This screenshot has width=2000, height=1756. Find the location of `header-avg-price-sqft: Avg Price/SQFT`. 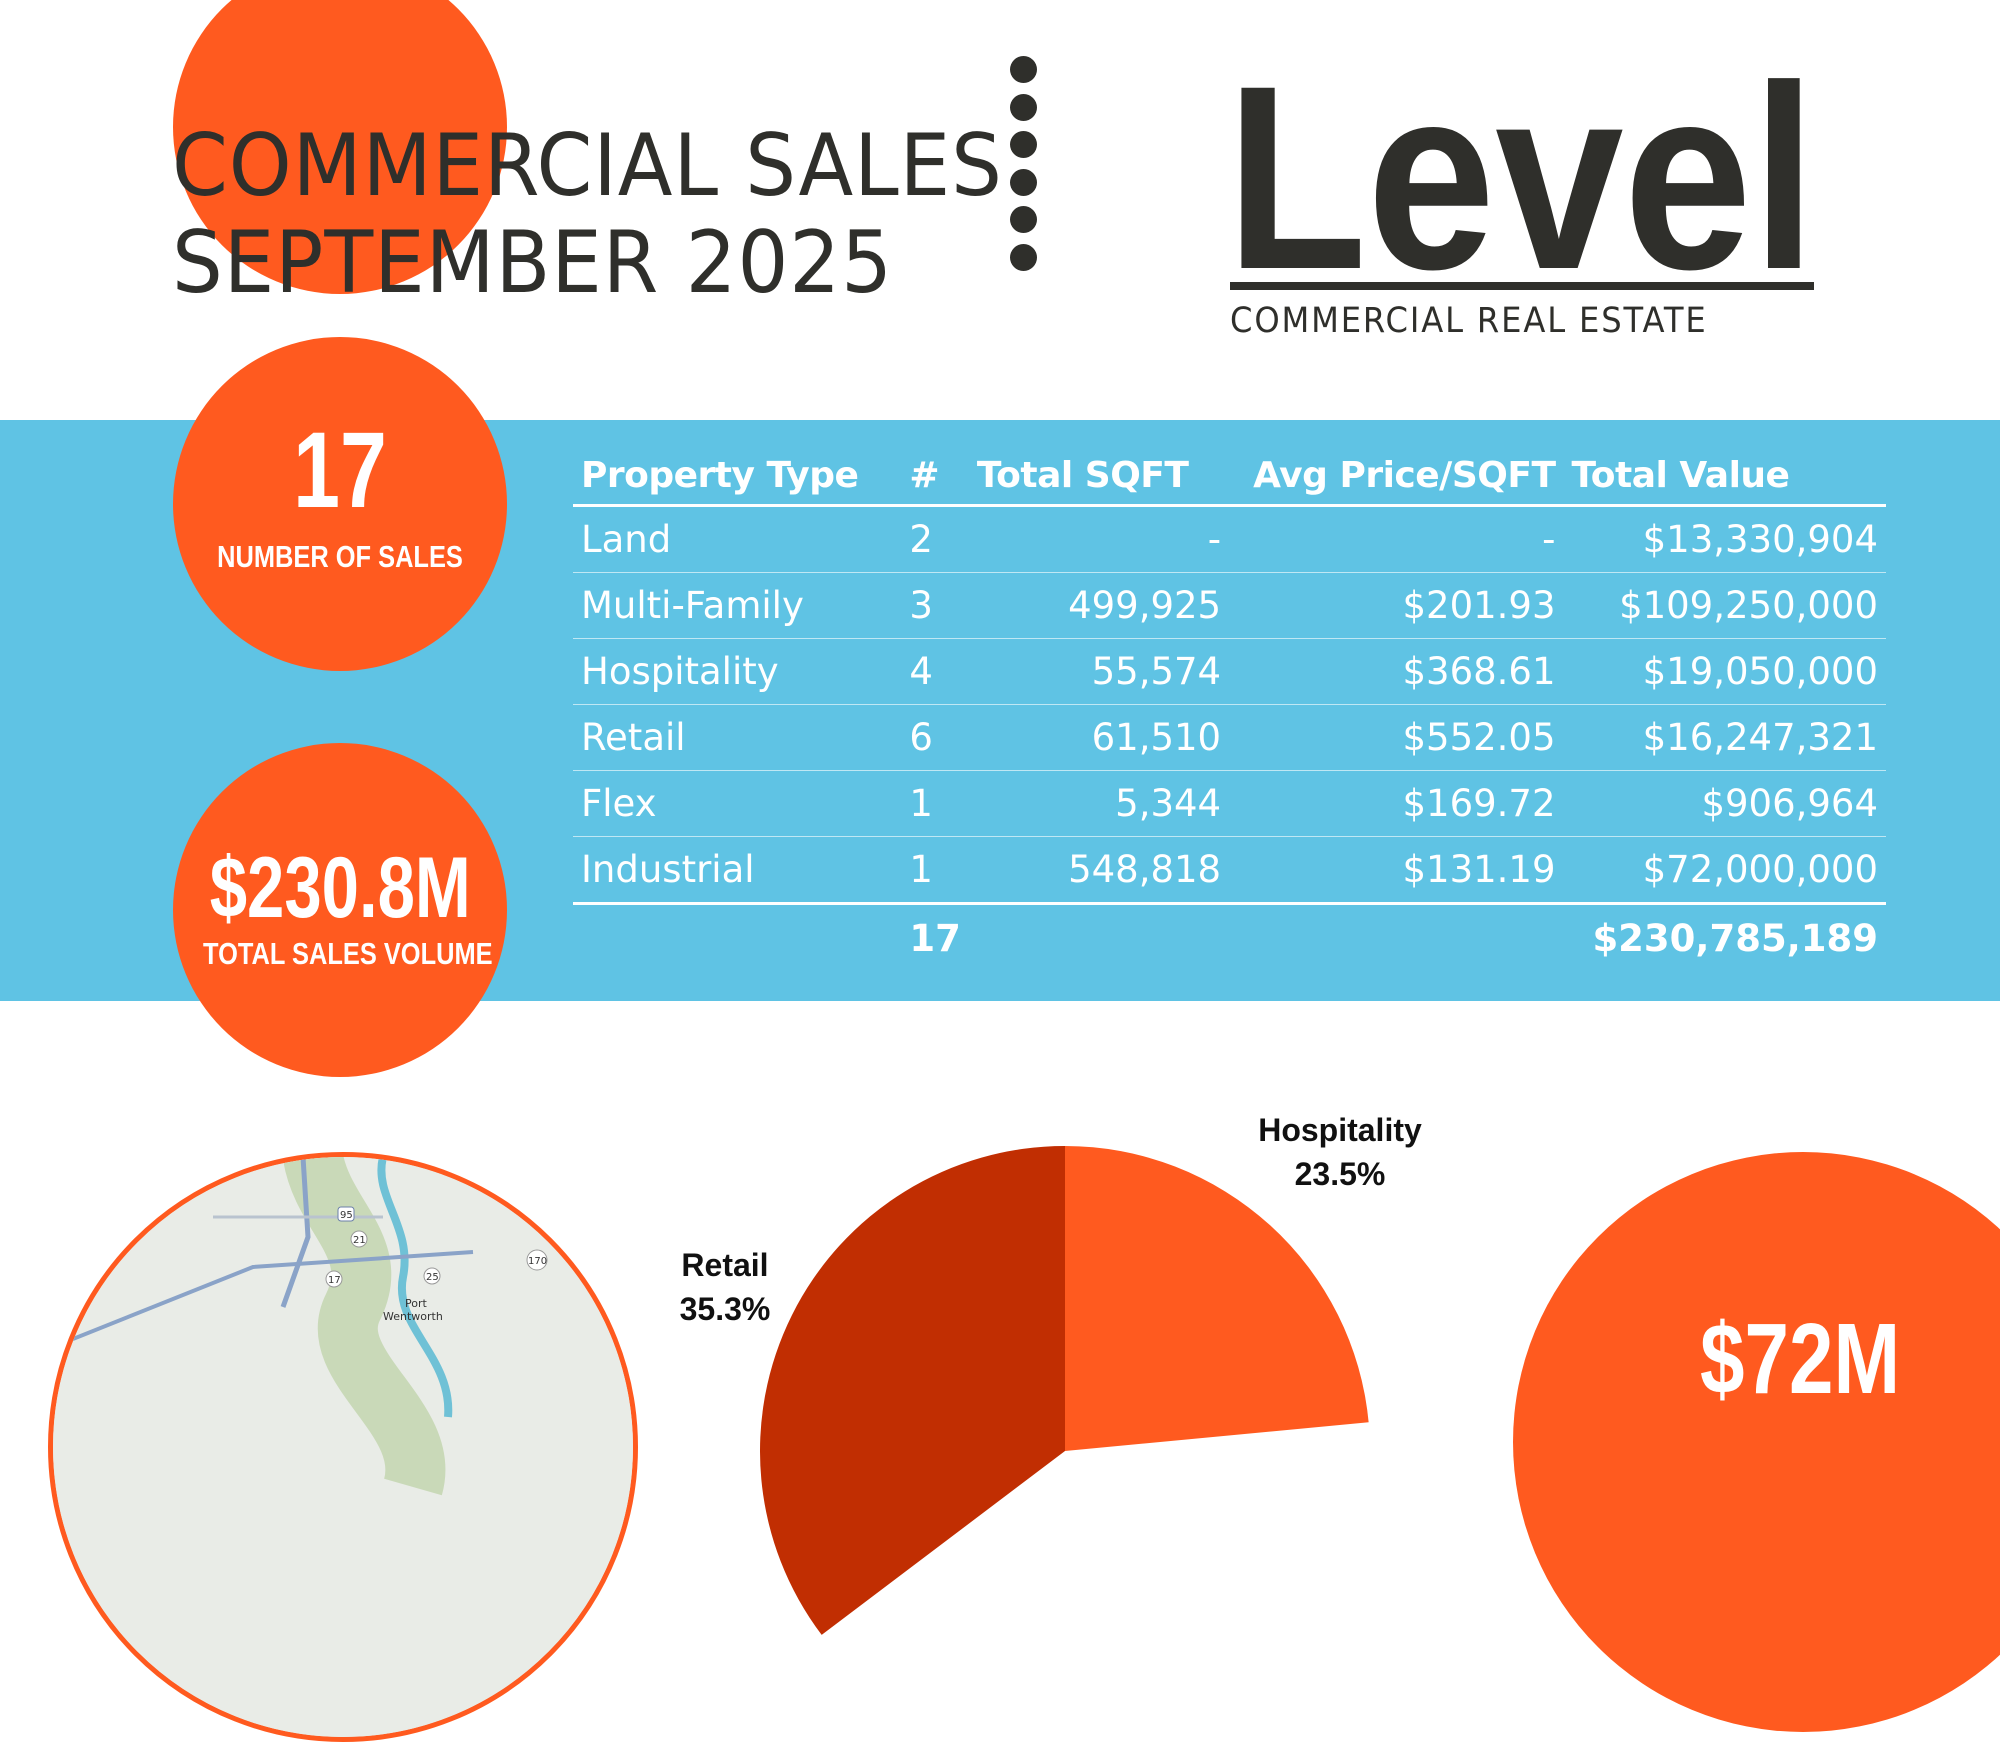

header-avg-price-sqft: Avg Price/SQFT is located at coordinates (1396, 476).